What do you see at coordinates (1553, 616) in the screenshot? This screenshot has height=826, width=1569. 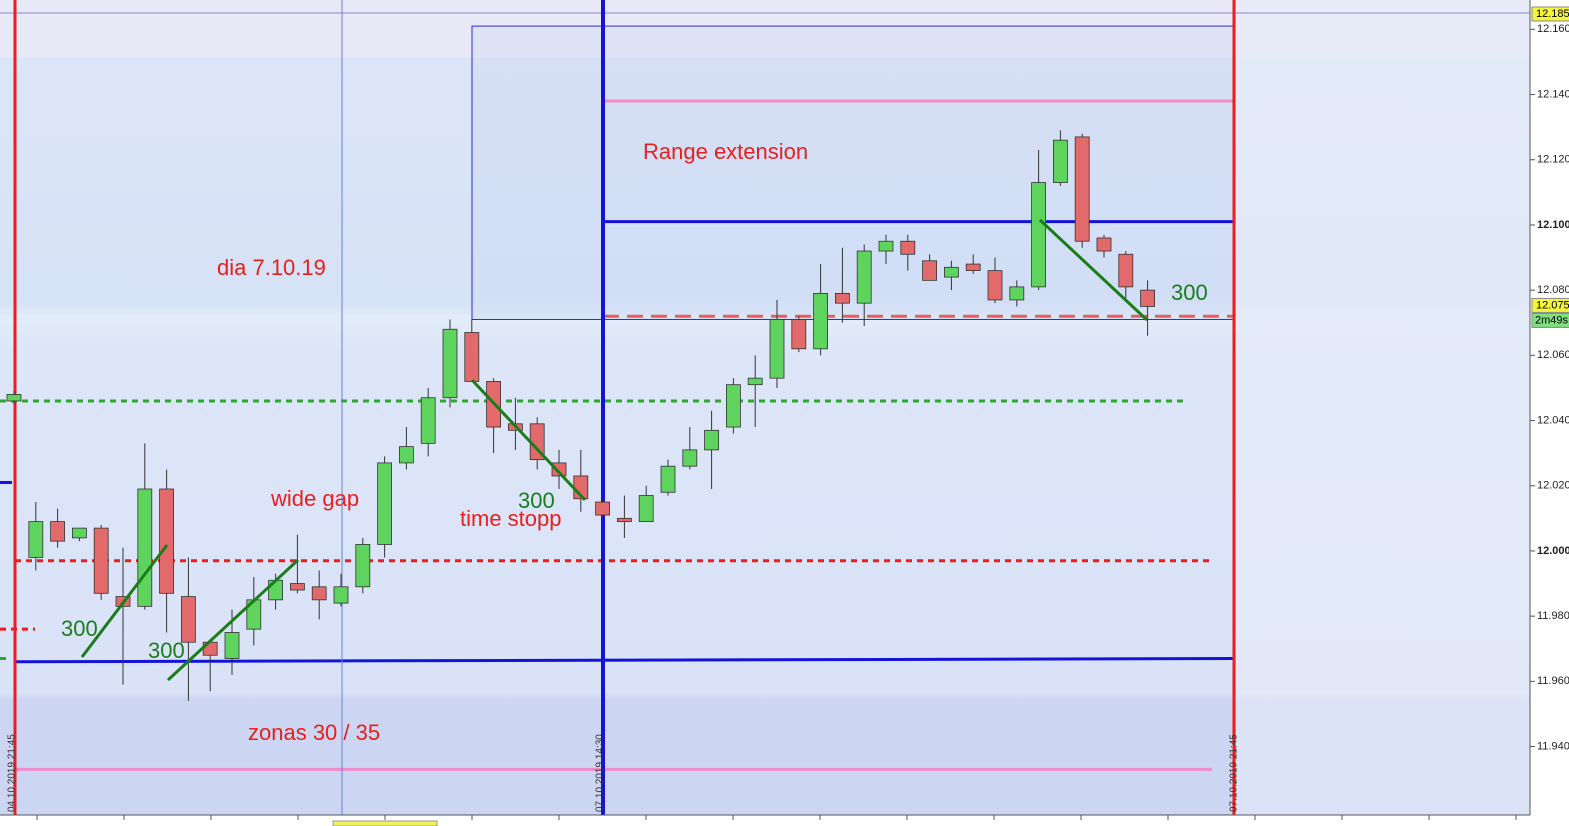 I see `y-tick-label: 11.980` at bounding box center [1553, 616].